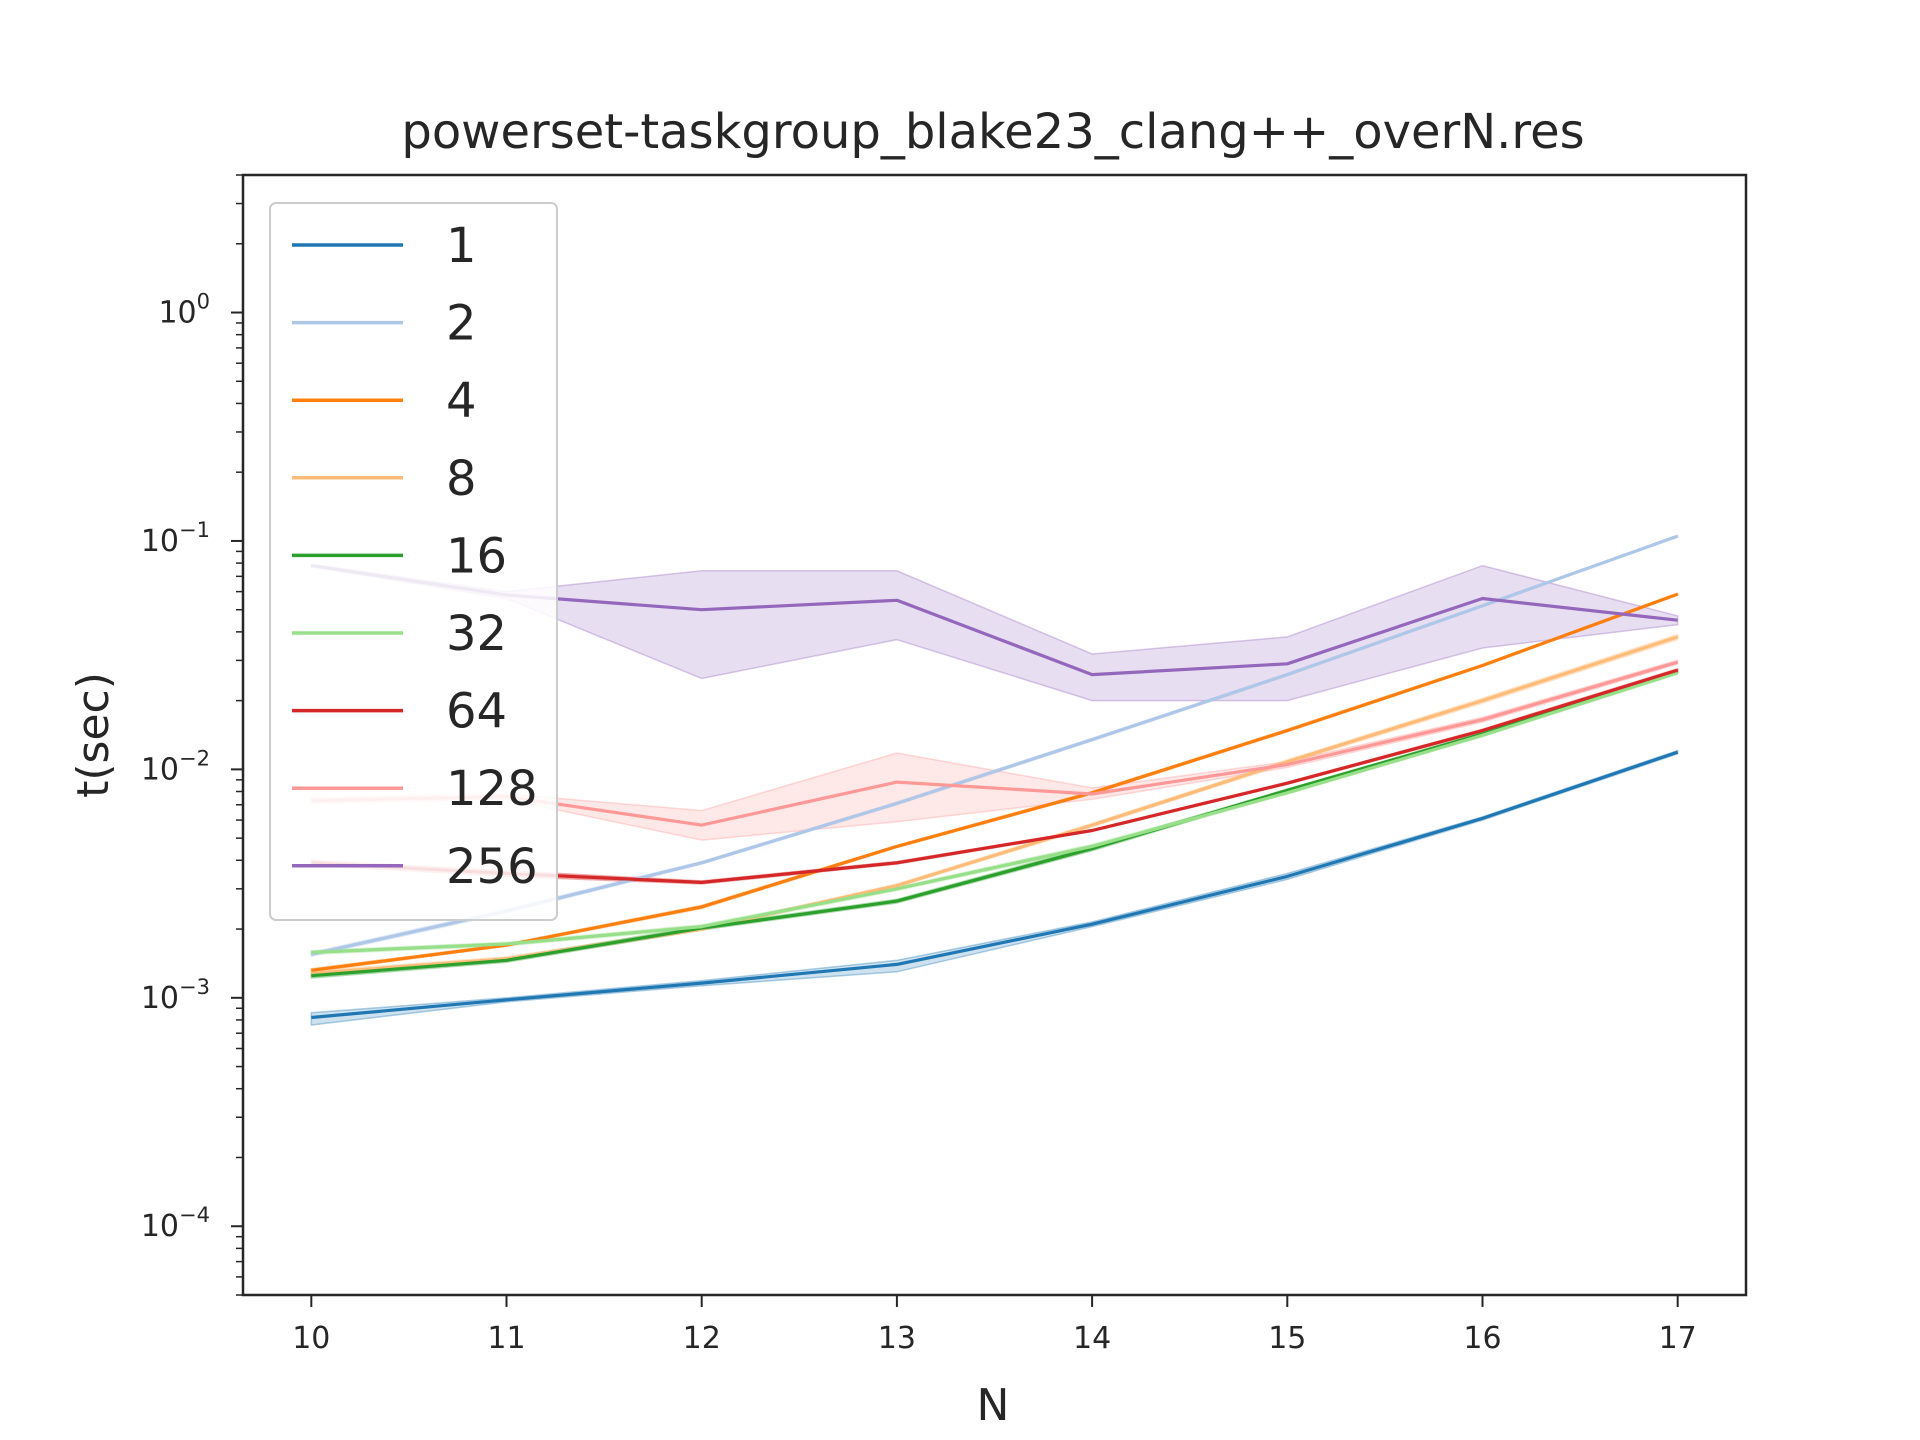 The image size is (1920, 1440). Describe the element at coordinates (461, 479) in the screenshot. I see `legend-label-8: 8` at that location.